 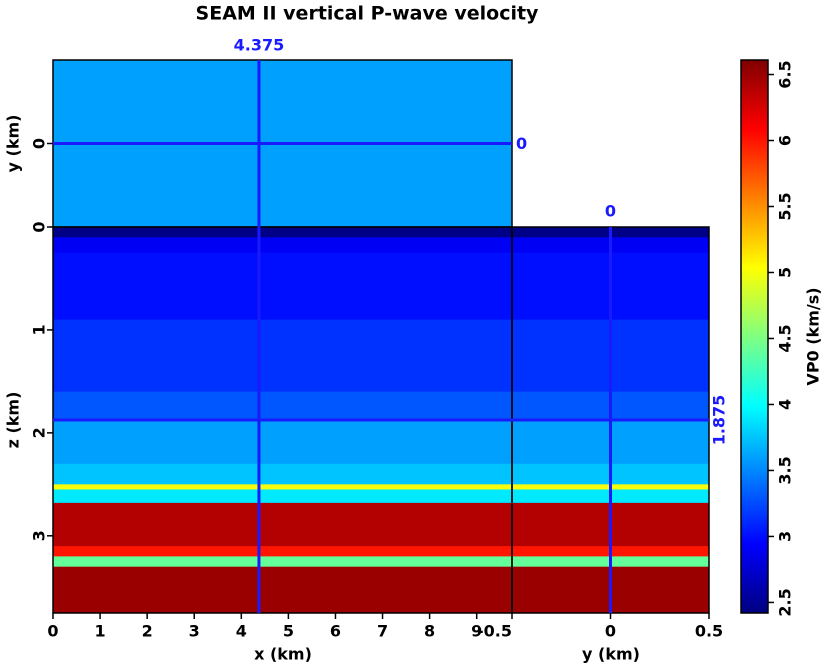 What do you see at coordinates (13, 420) in the screenshot?
I see `z-axis-label: z (km)` at bounding box center [13, 420].